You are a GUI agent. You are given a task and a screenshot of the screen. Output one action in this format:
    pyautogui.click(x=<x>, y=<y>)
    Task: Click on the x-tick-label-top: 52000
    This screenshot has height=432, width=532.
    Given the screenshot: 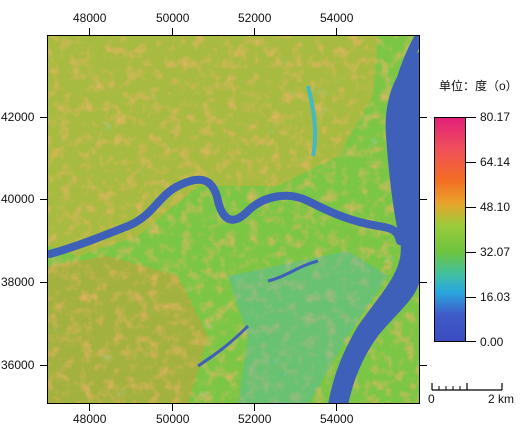 What is the action you would take?
    pyautogui.click(x=255, y=18)
    